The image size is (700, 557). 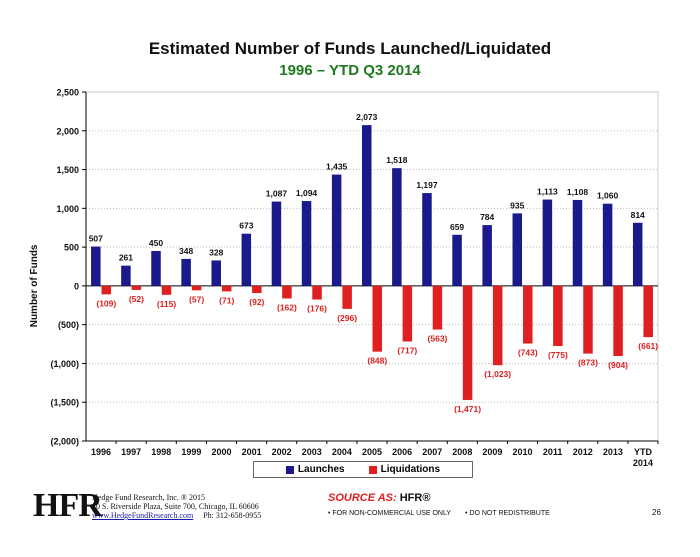 I want to click on liquidation-data-label: (775), so click(x=558, y=355).